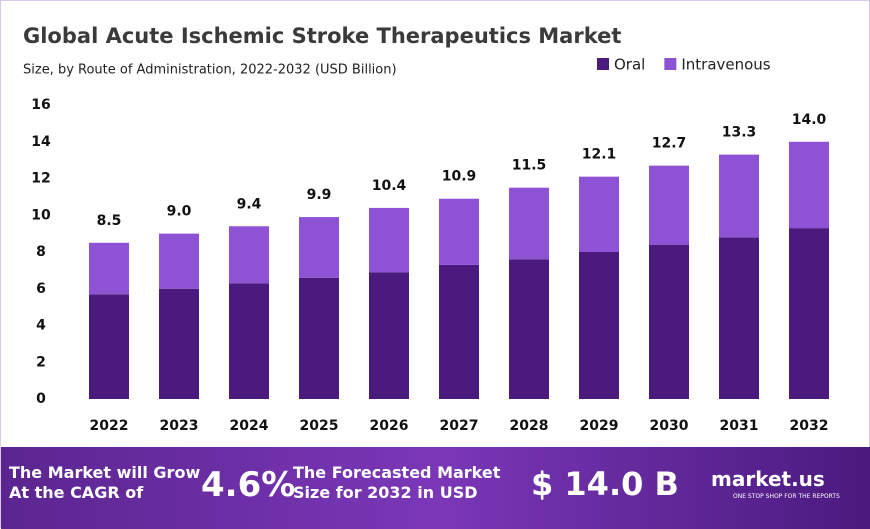 The image size is (870, 529). I want to click on forecast-line: The Forecasted Market, so click(397, 472).